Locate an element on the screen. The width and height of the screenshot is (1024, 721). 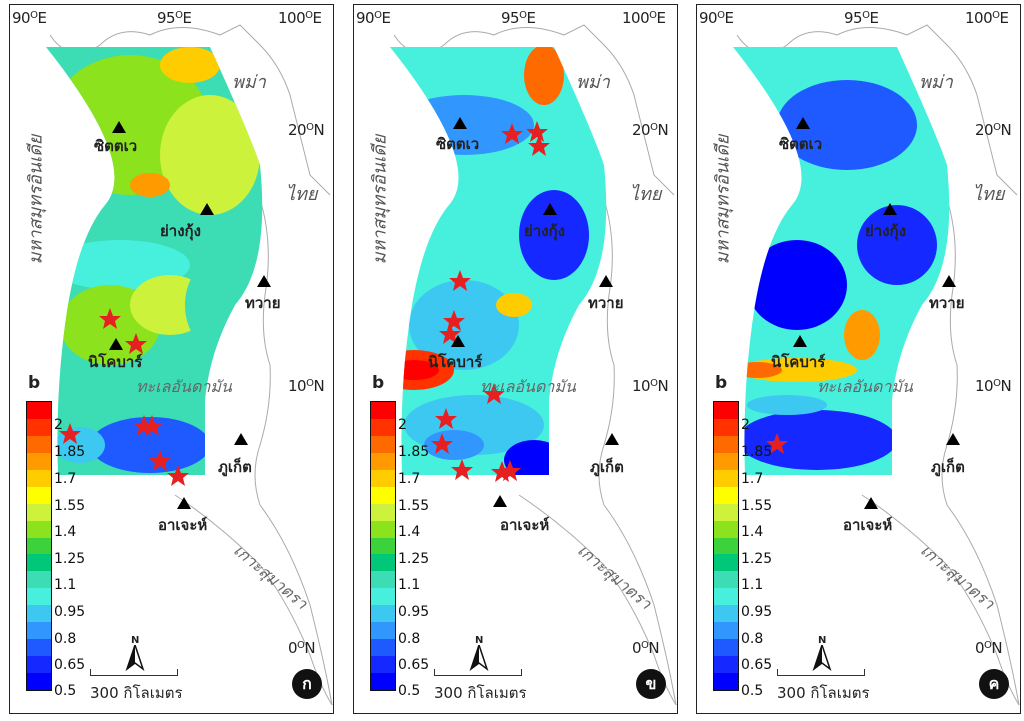
earthquake-markers is located at coordinates (490, 301).